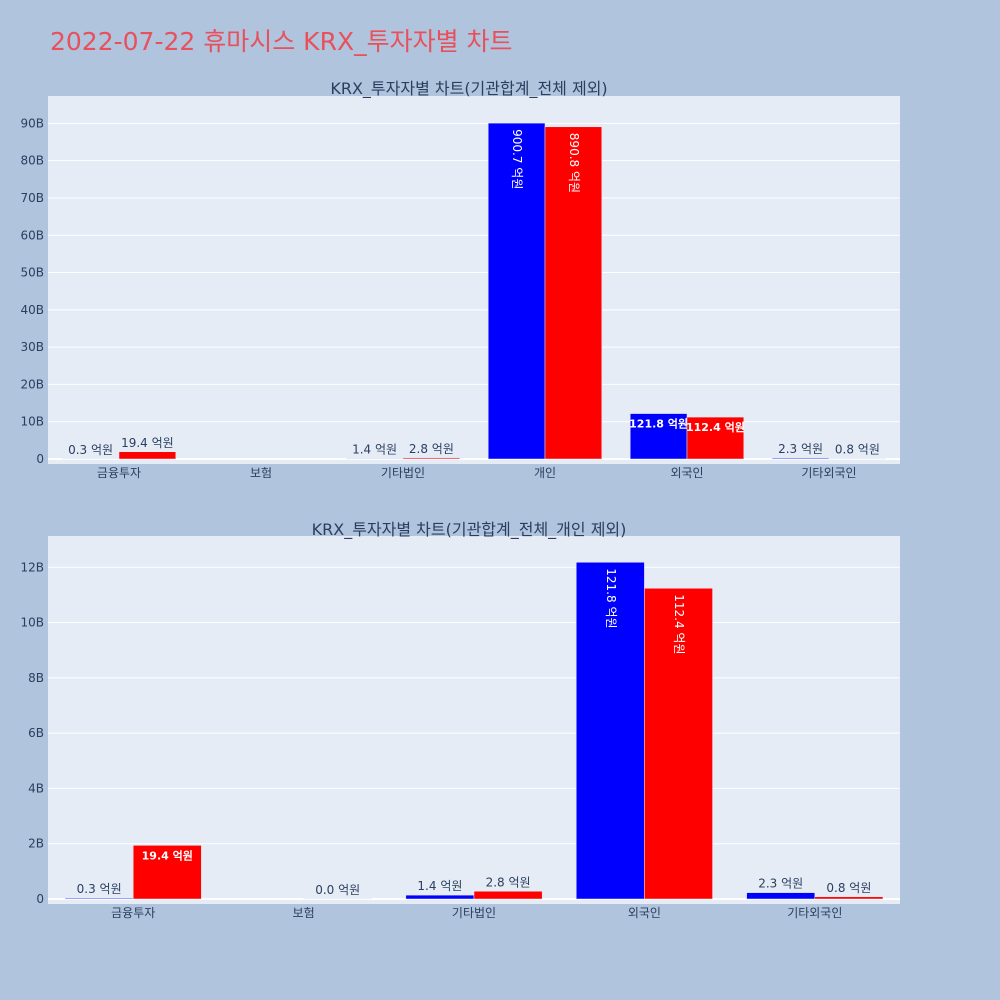 The image size is (1000, 1000). What do you see at coordinates (40, 899) in the screenshot?
I see `chart2-y-tick-label: 0` at bounding box center [40, 899].